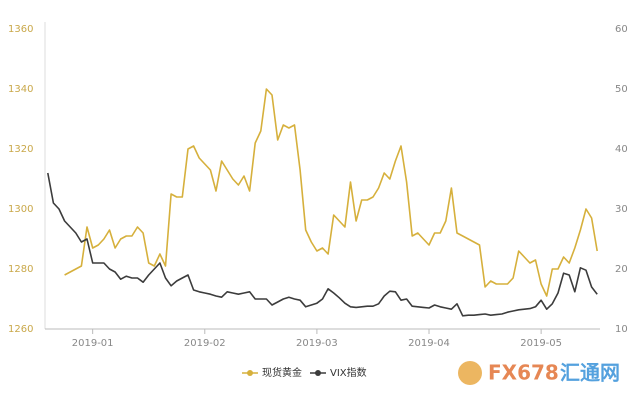  Describe the element at coordinates (541, 343) in the screenshot. I see `x-tick-label: 2019-05` at that location.